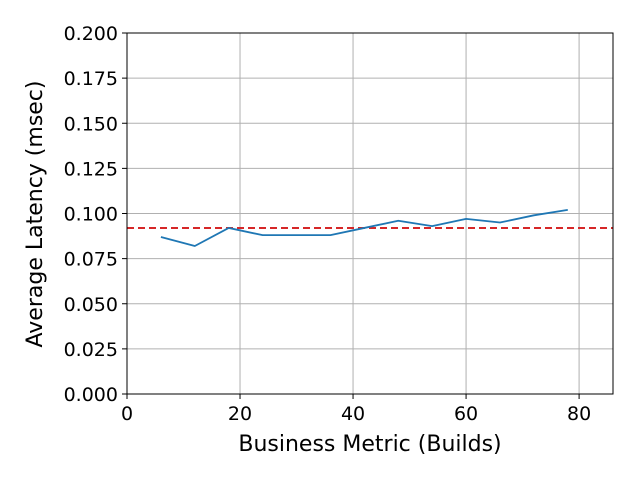 Image resolution: width=640 pixels, height=484 pixels. Describe the element at coordinates (466, 414) in the screenshot. I see `x-tick-label: 60` at that location.